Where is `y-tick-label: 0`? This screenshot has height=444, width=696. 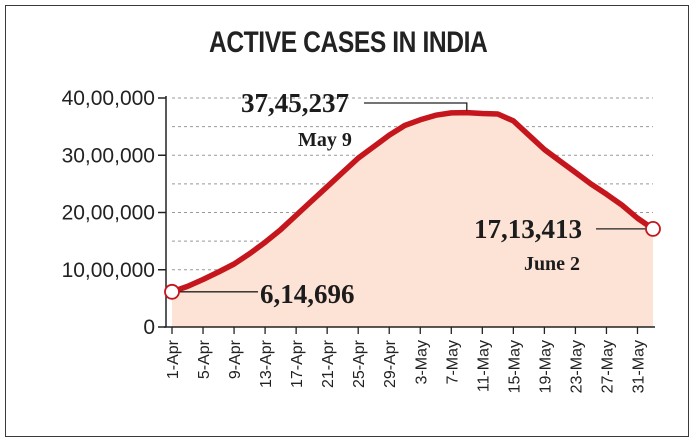 y-tick-label: 0 is located at coordinates (149, 327).